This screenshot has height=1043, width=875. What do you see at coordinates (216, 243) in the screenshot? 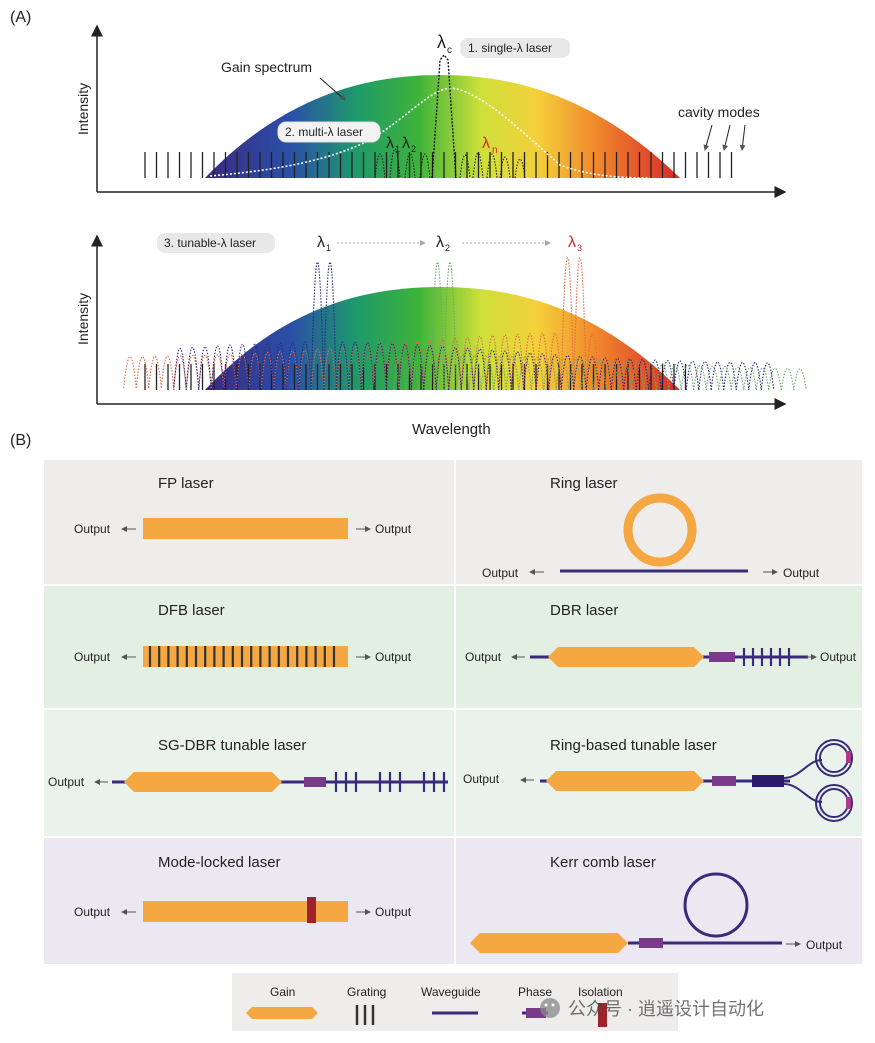
I see `tunable-label-box` at bounding box center [216, 243].